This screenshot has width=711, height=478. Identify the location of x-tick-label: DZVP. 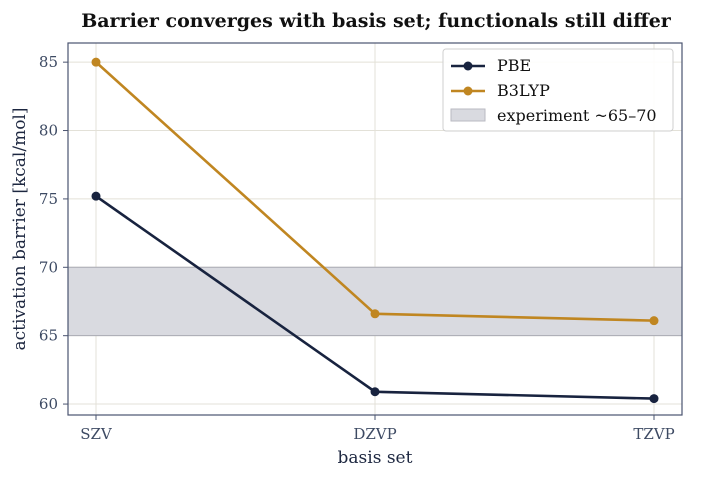
(374, 434).